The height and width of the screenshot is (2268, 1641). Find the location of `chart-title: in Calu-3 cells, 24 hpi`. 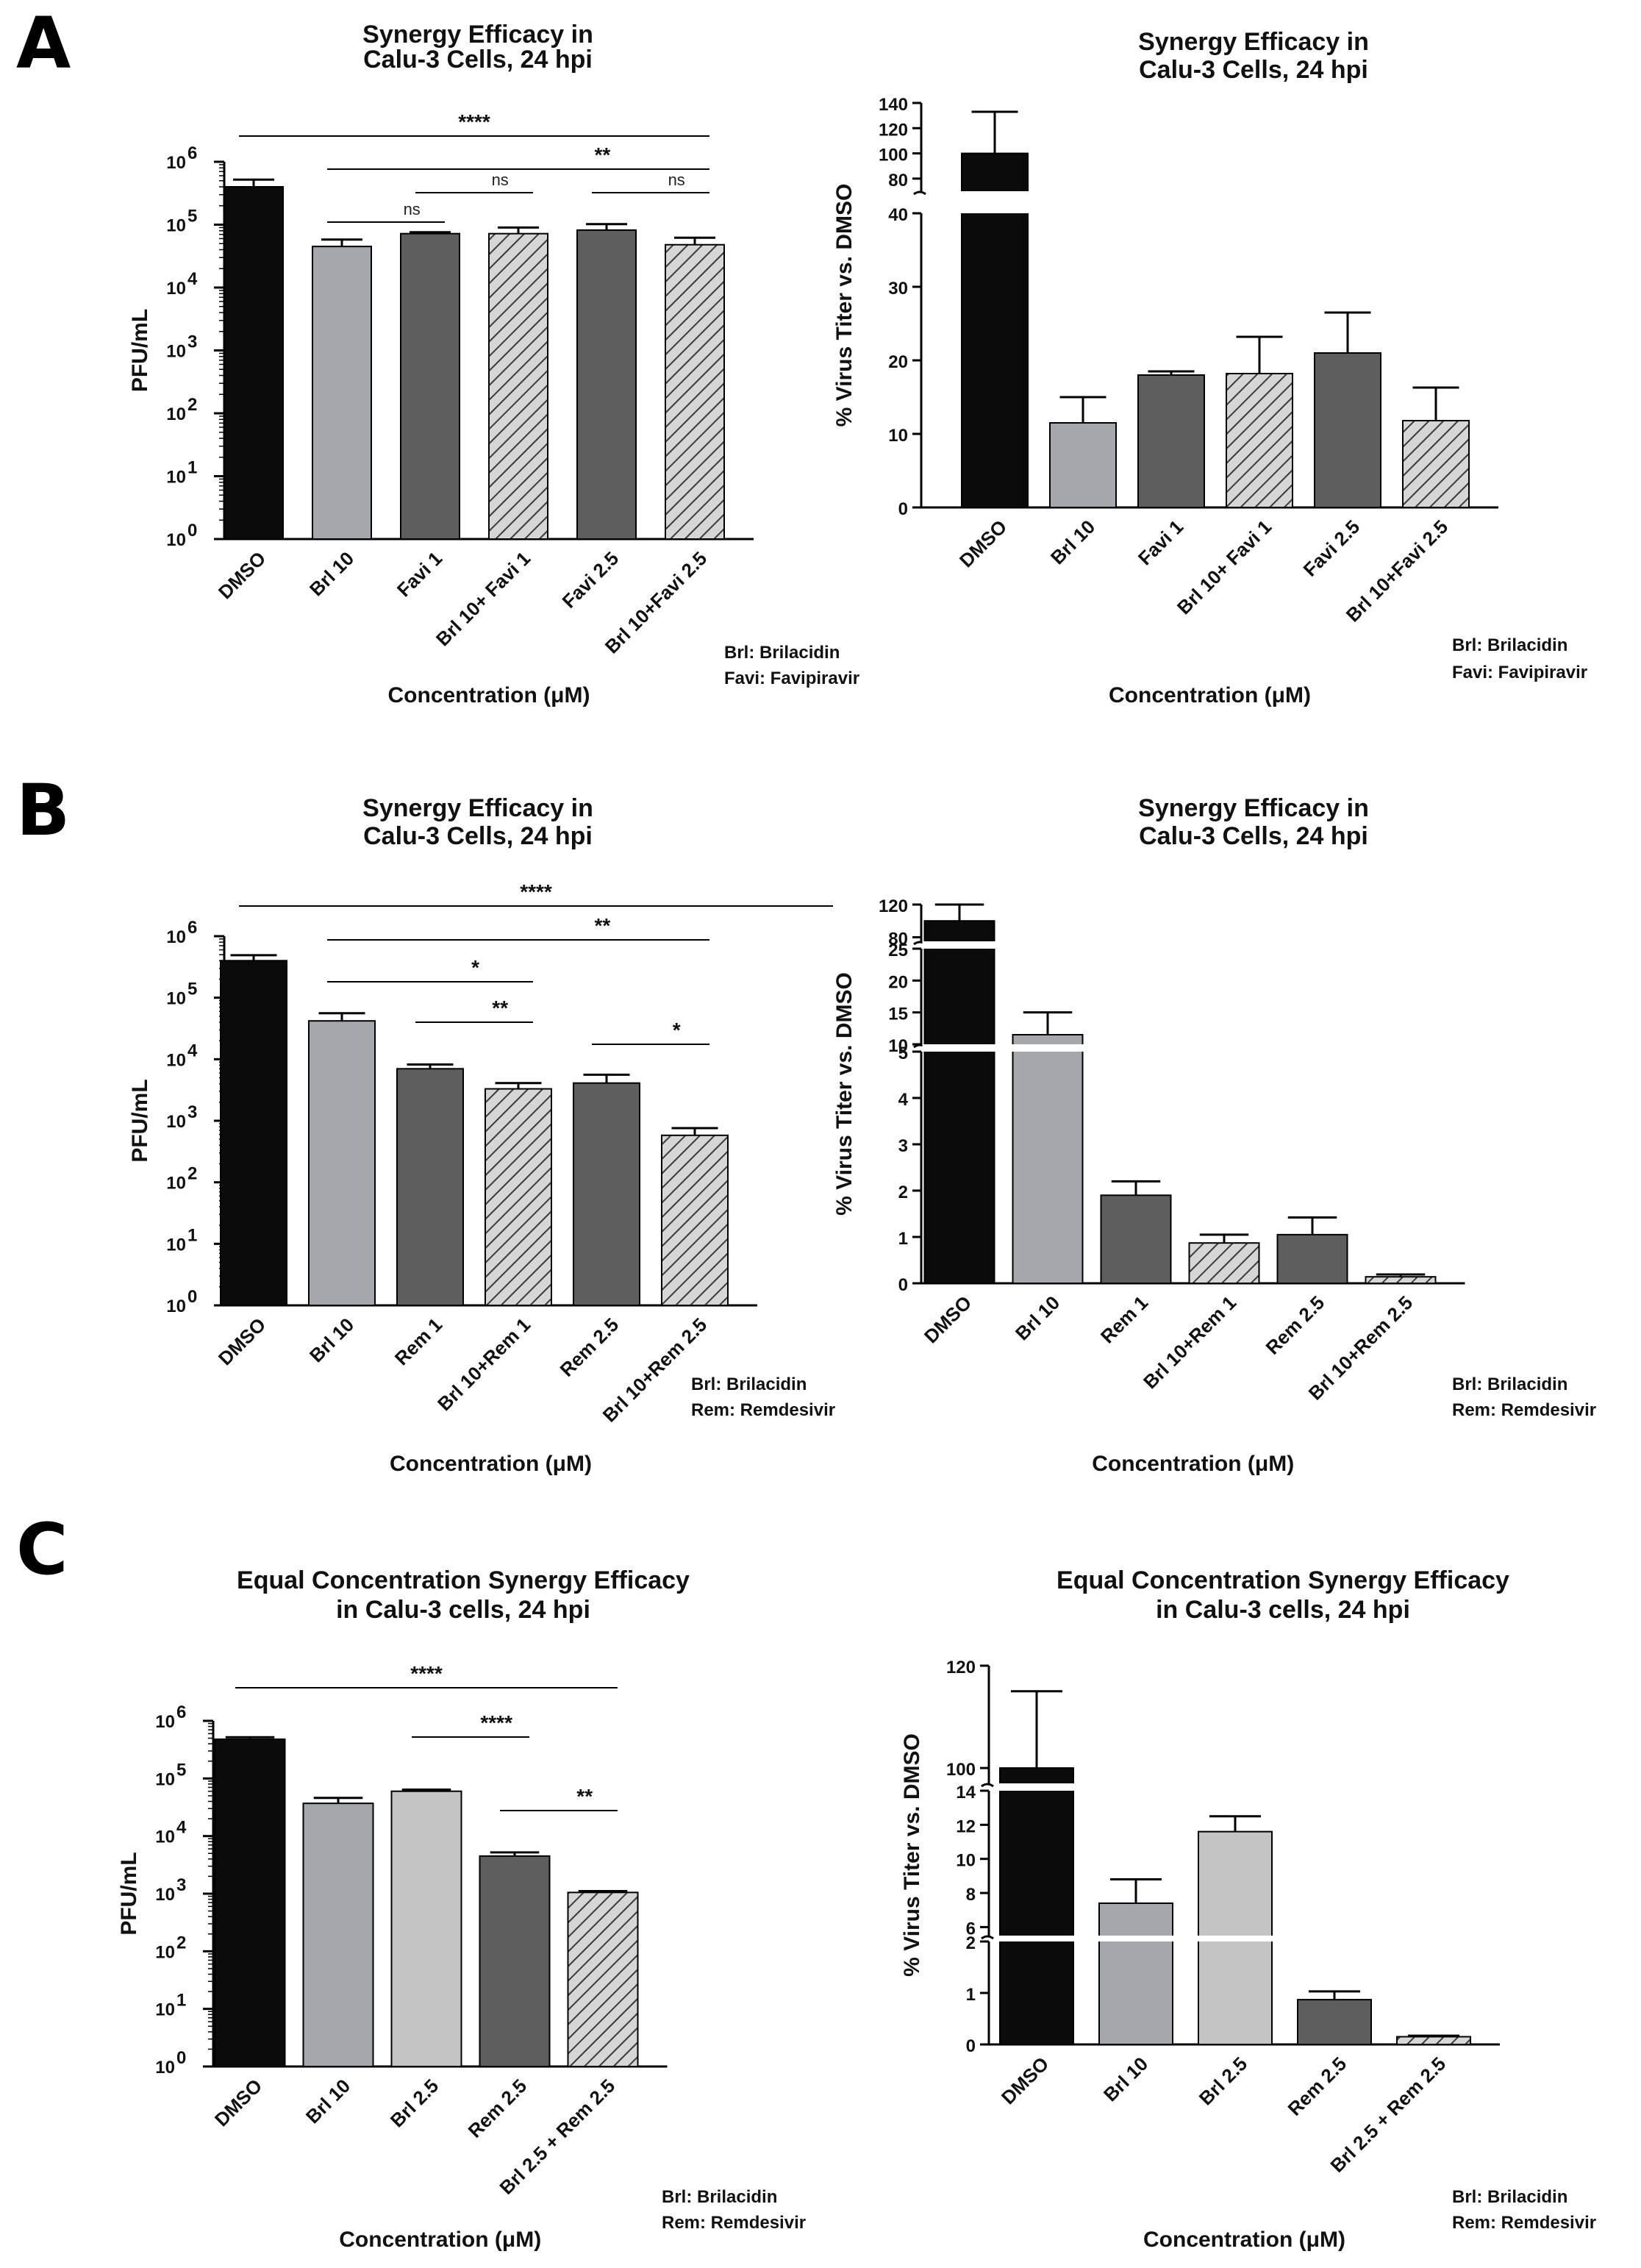

chart-title: in Calu-3 cells, 24 hpi is located at coordinates (463, 1610).